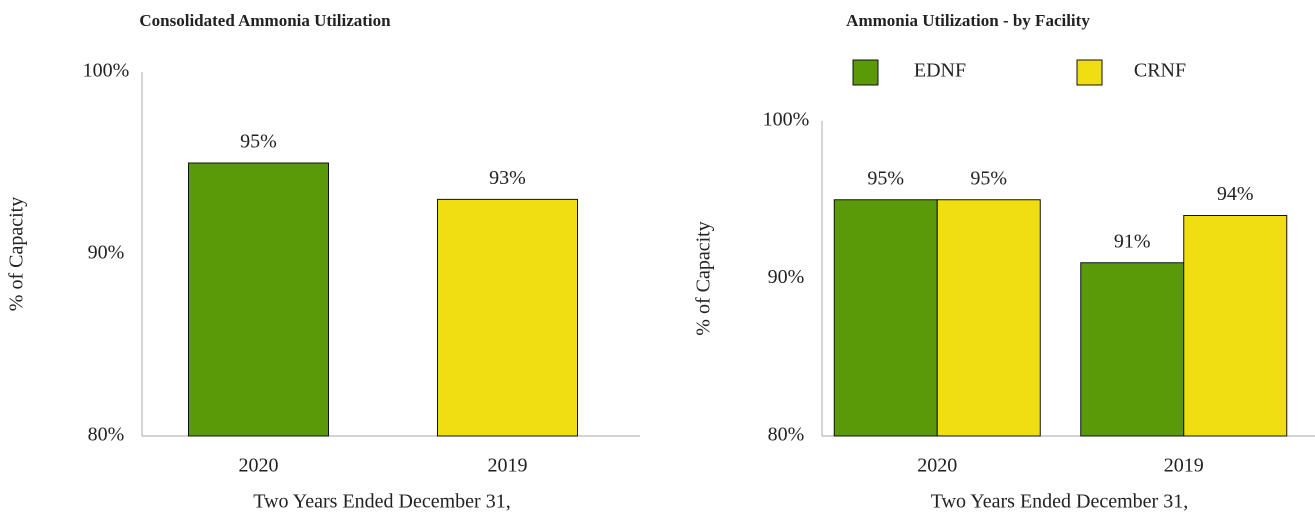  I want to click on legend-label: EDNF, so click(940, 71).